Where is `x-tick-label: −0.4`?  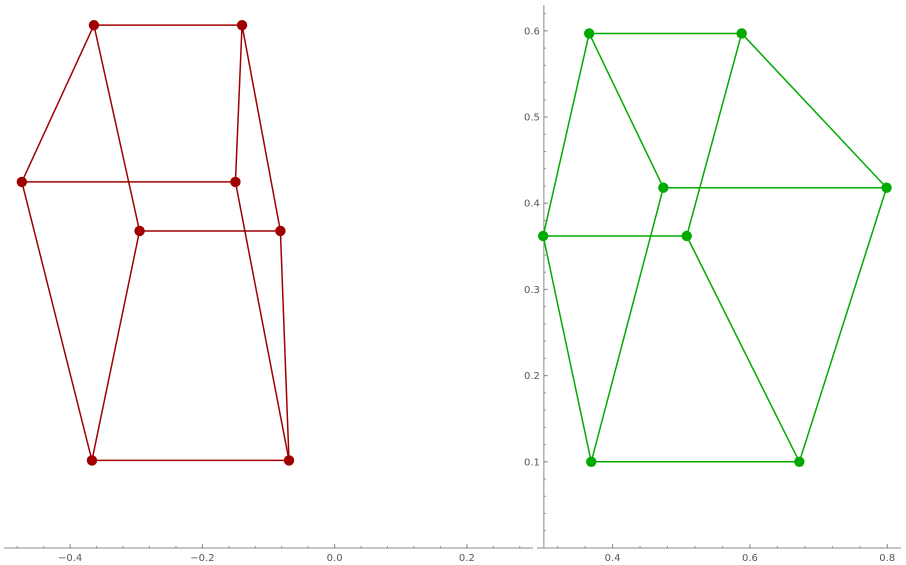 x-tick-label: −0.4 is located at coordinates (70, 558).